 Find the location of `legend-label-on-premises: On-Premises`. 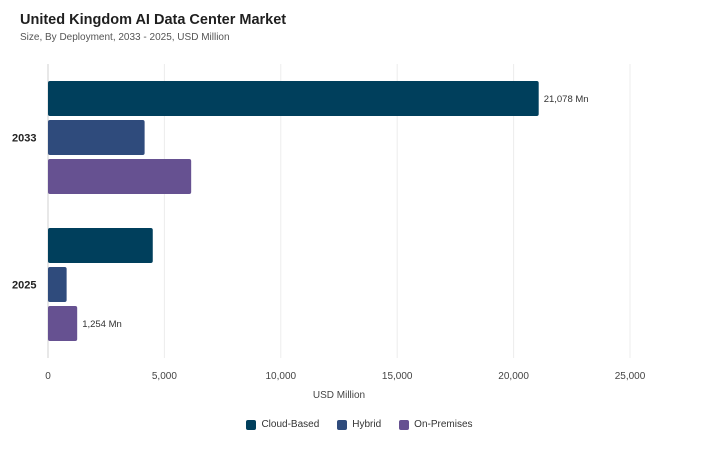

legend-label-on-premises: On-Premises is located at coordinates (443, 424).